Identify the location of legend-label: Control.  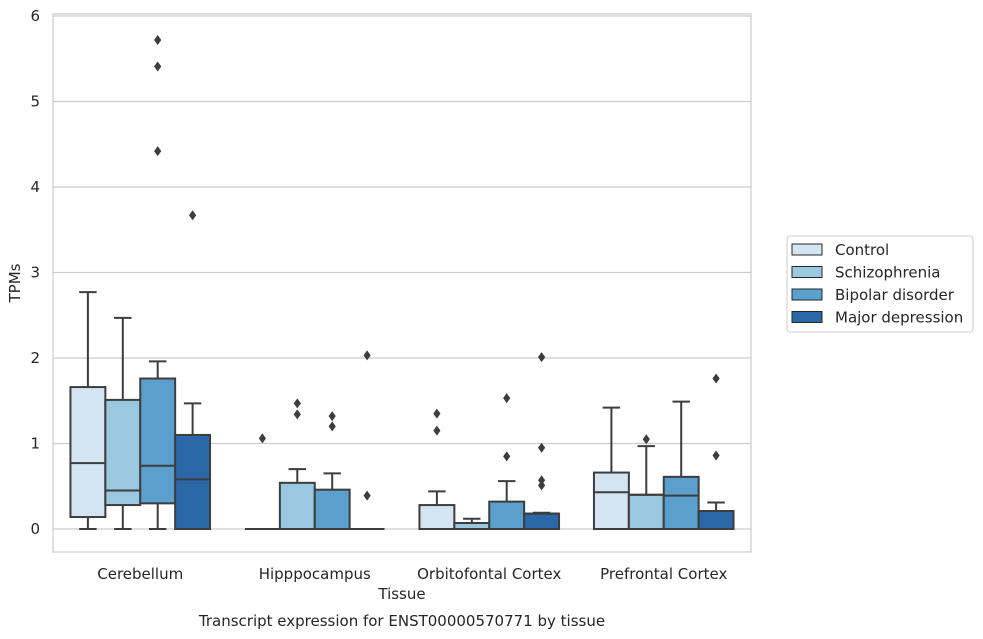
(862, 250).